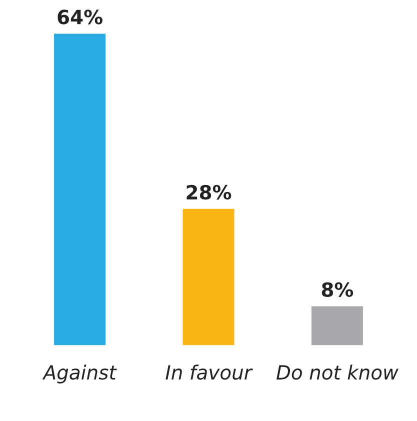 The width and height of the screenshot is (417, 421). Describe the element at coordinates (79, 374) in the screenshot. I see `x-tick-label: Against` at that location.